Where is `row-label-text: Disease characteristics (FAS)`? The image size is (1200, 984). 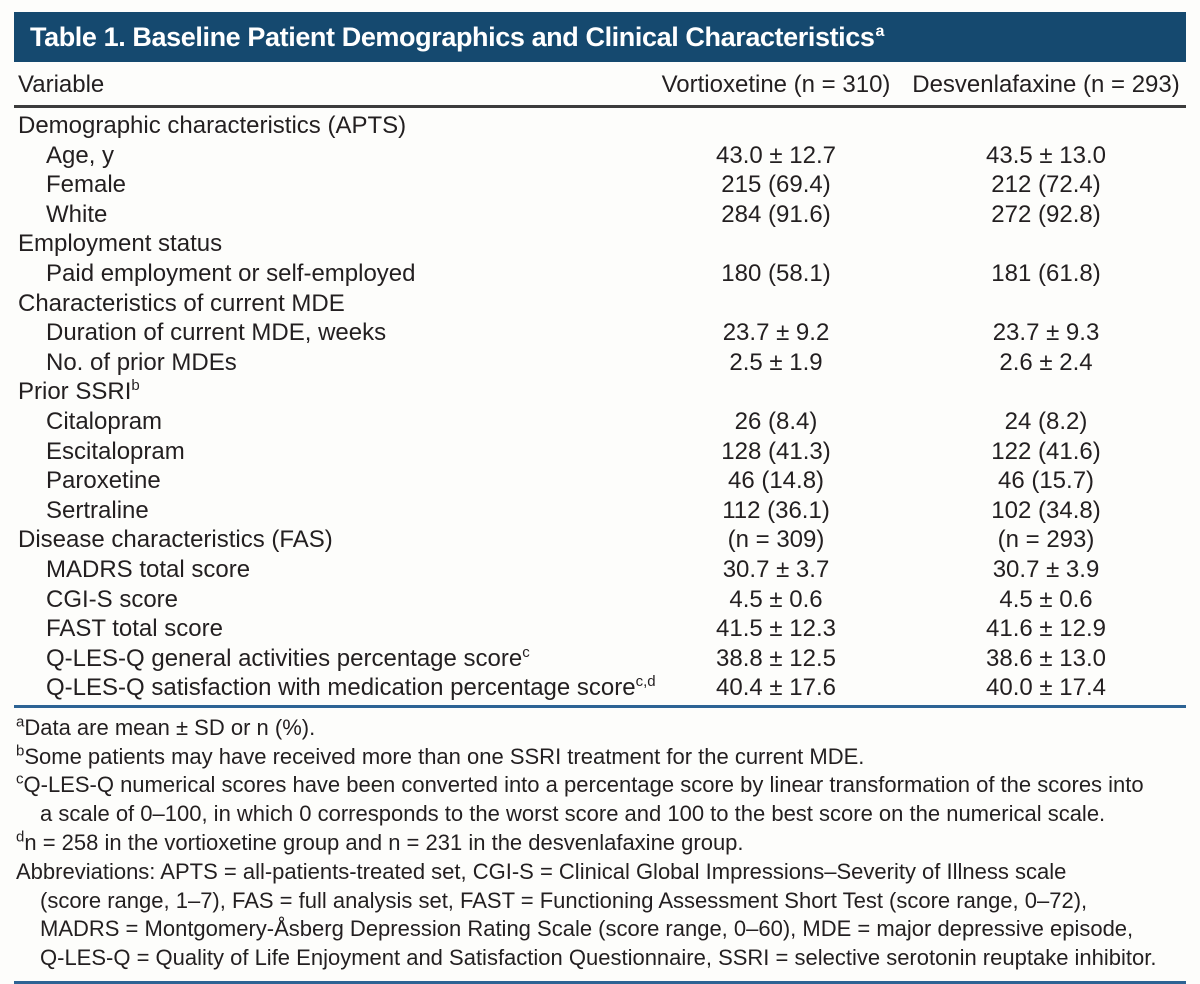
row-label-text: Disease characteristics (FAS) is located at coordinates (175, 540).